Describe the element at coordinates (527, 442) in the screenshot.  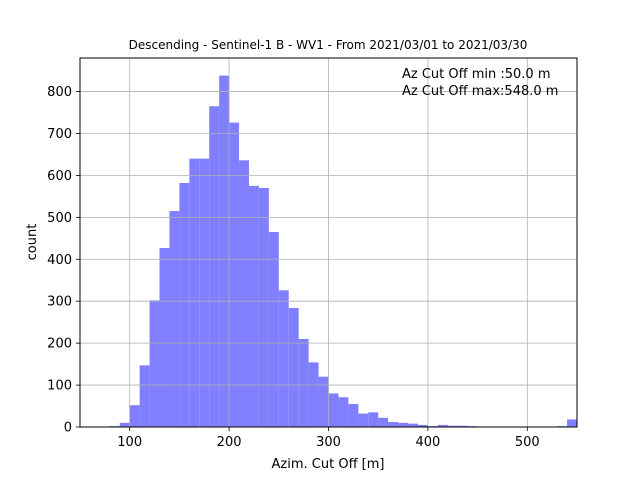
I see `x-tick-label: 500` at that location.